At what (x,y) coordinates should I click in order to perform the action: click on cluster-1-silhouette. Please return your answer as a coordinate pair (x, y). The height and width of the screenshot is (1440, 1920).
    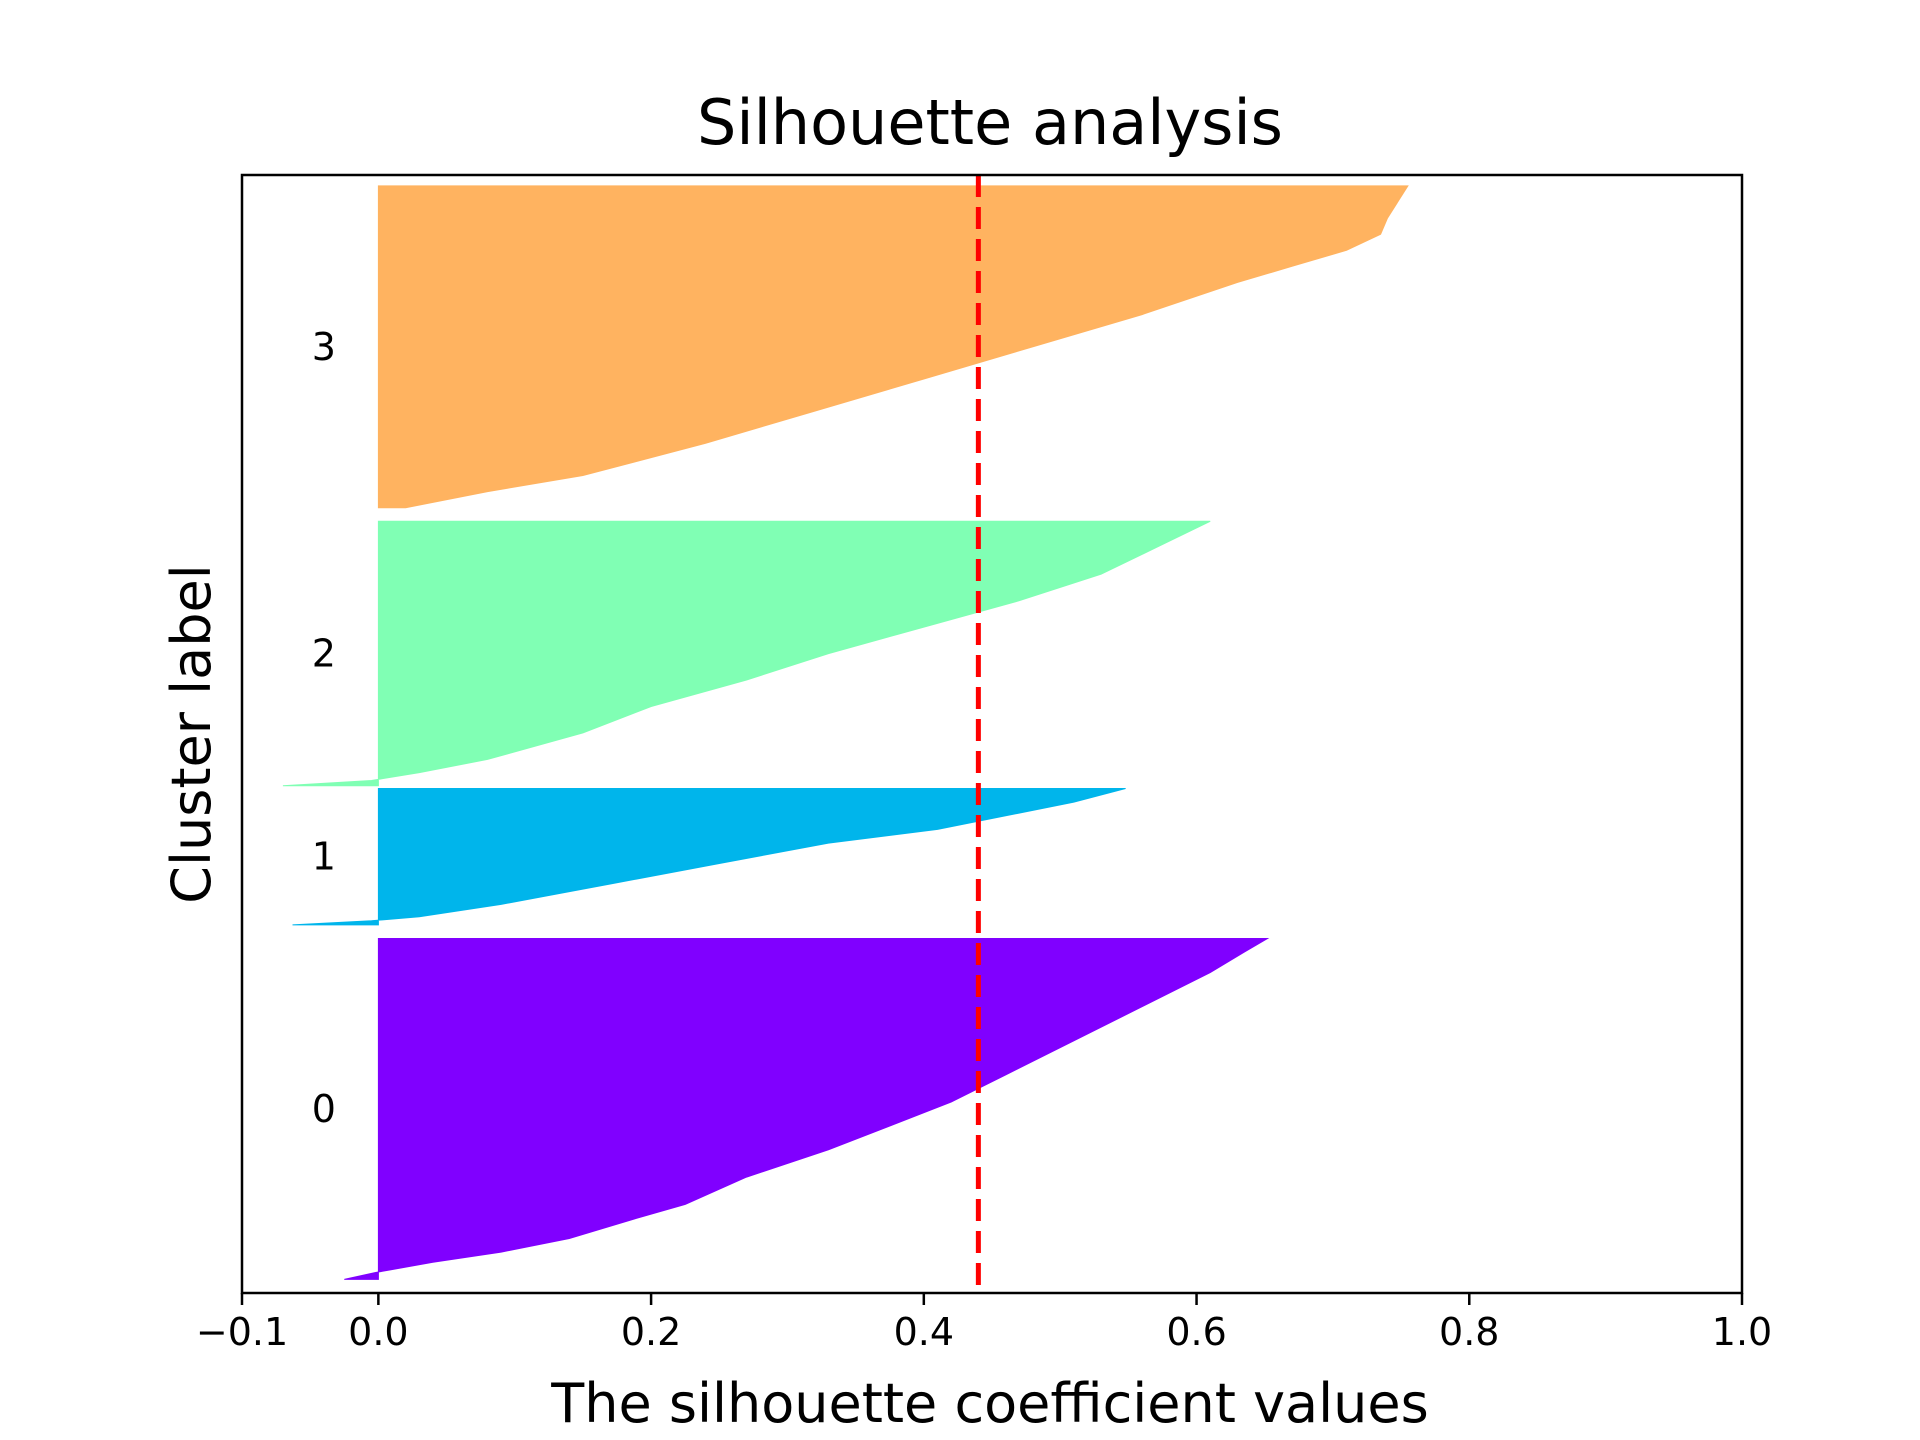
    Looking at the image, I should click on (709, 857).